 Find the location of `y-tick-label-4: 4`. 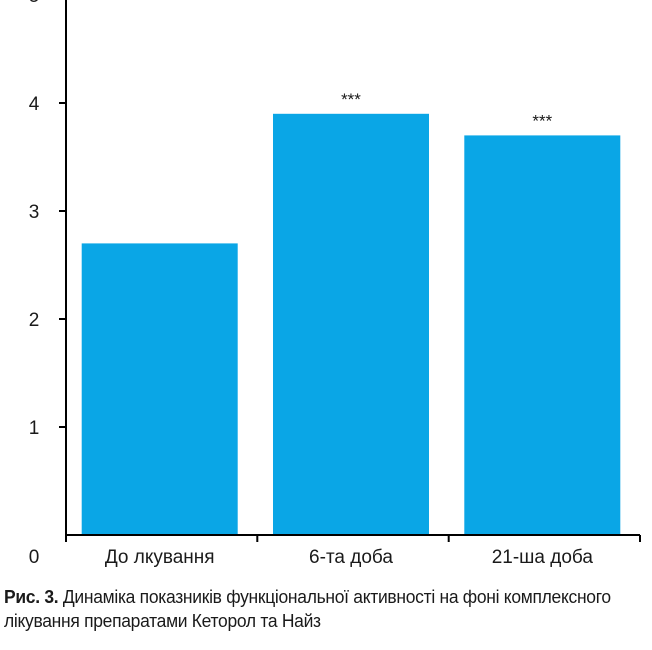

y-tick-label-4: 4 is located at coordinates (34, 104).